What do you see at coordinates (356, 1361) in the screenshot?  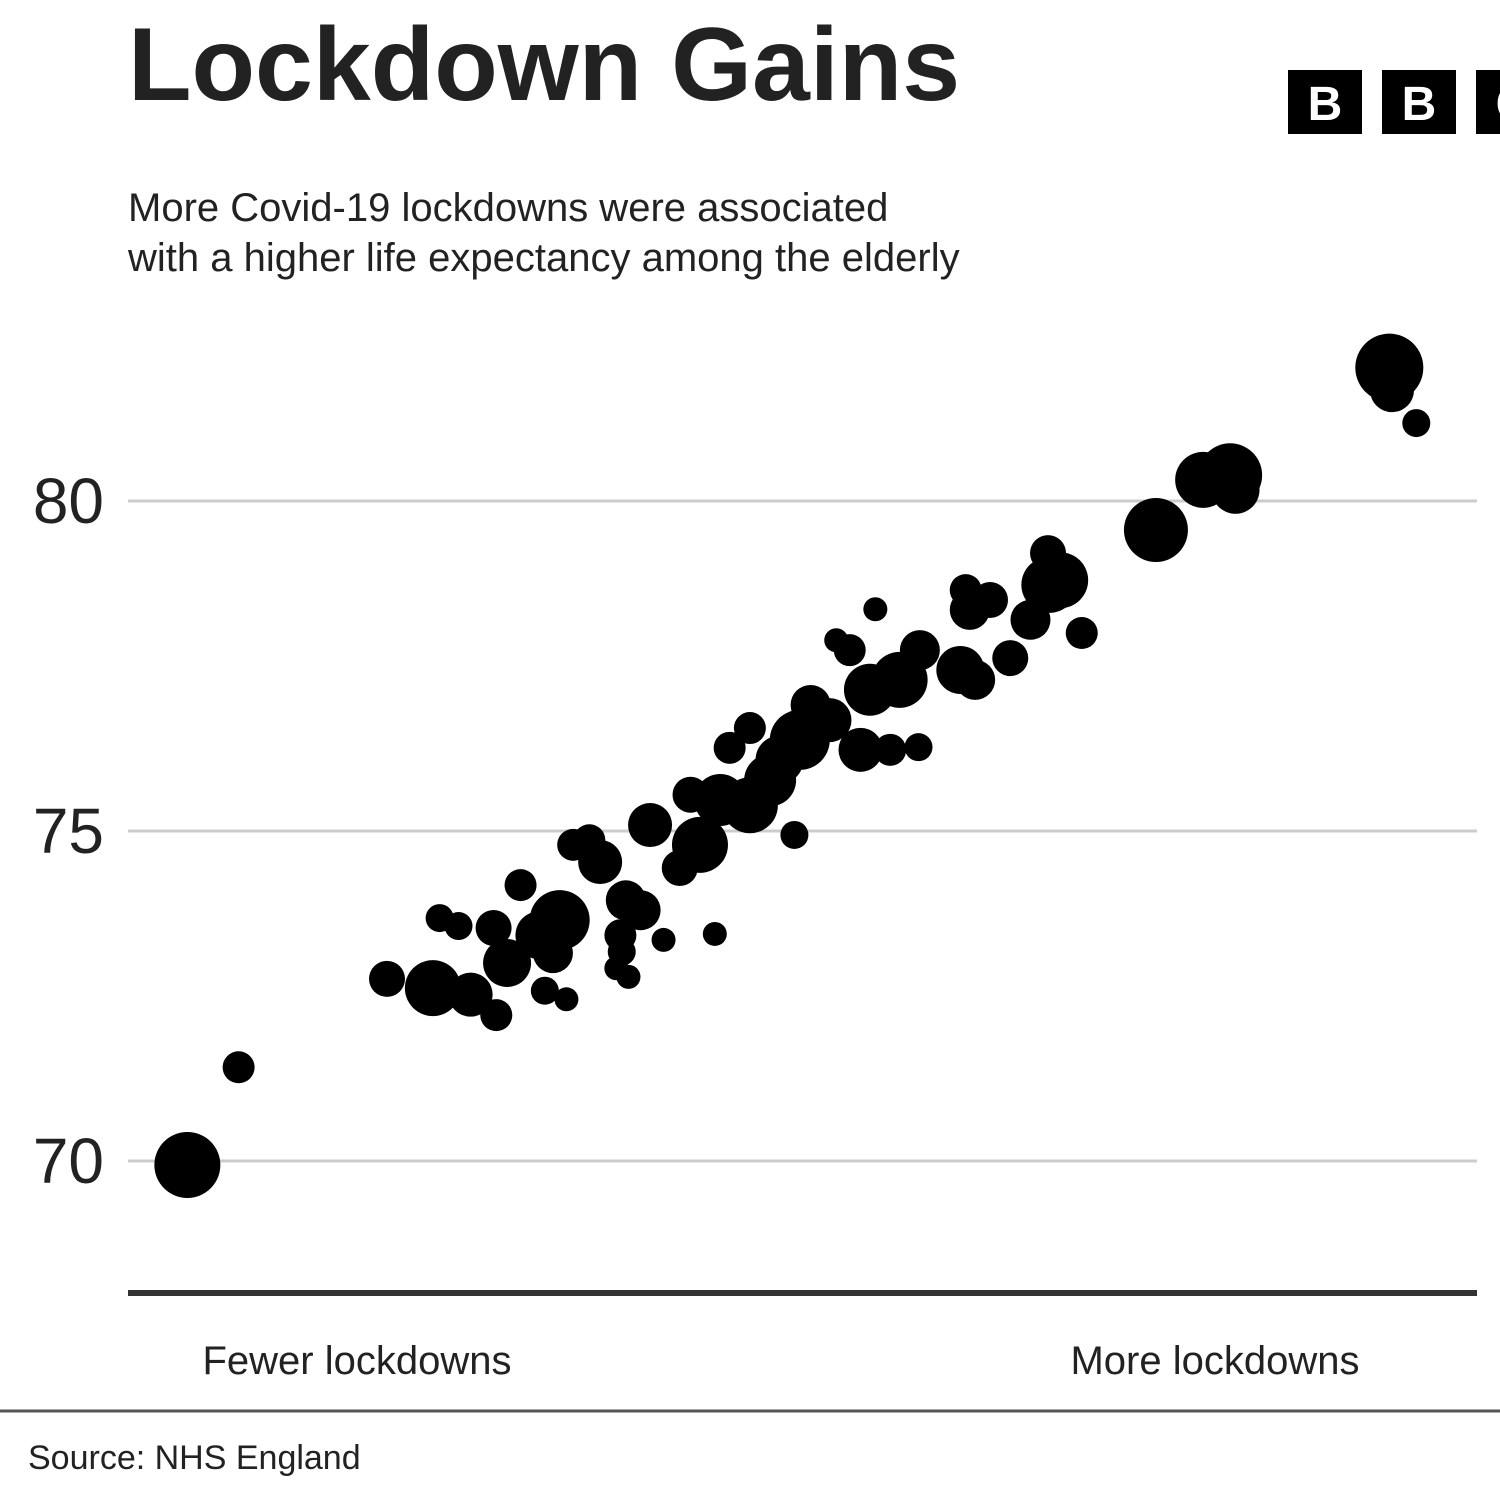 I see `x-annotation: Fewer lockdowns` at bounding box center [356, 1361].